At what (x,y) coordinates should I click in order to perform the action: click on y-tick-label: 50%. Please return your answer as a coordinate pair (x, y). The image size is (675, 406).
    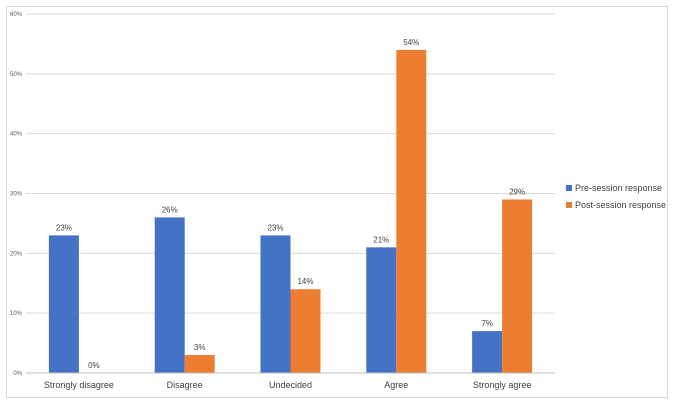
    Looking at the image, I should click on (16, 75).